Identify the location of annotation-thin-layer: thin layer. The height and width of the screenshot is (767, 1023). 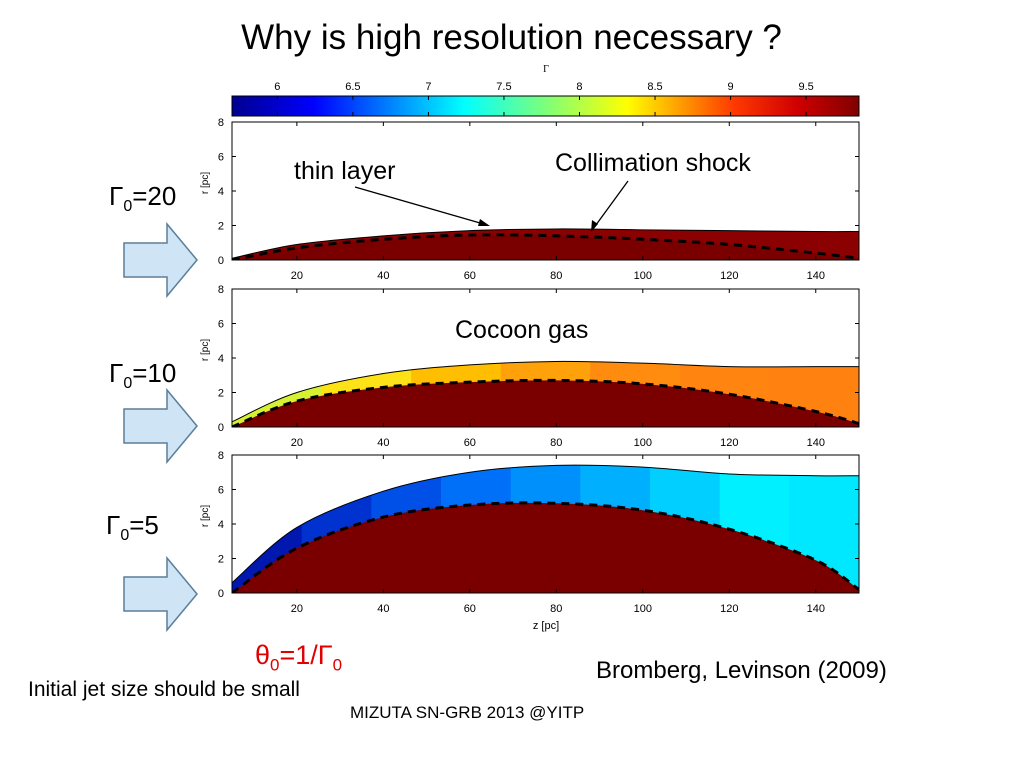
(345, 171).